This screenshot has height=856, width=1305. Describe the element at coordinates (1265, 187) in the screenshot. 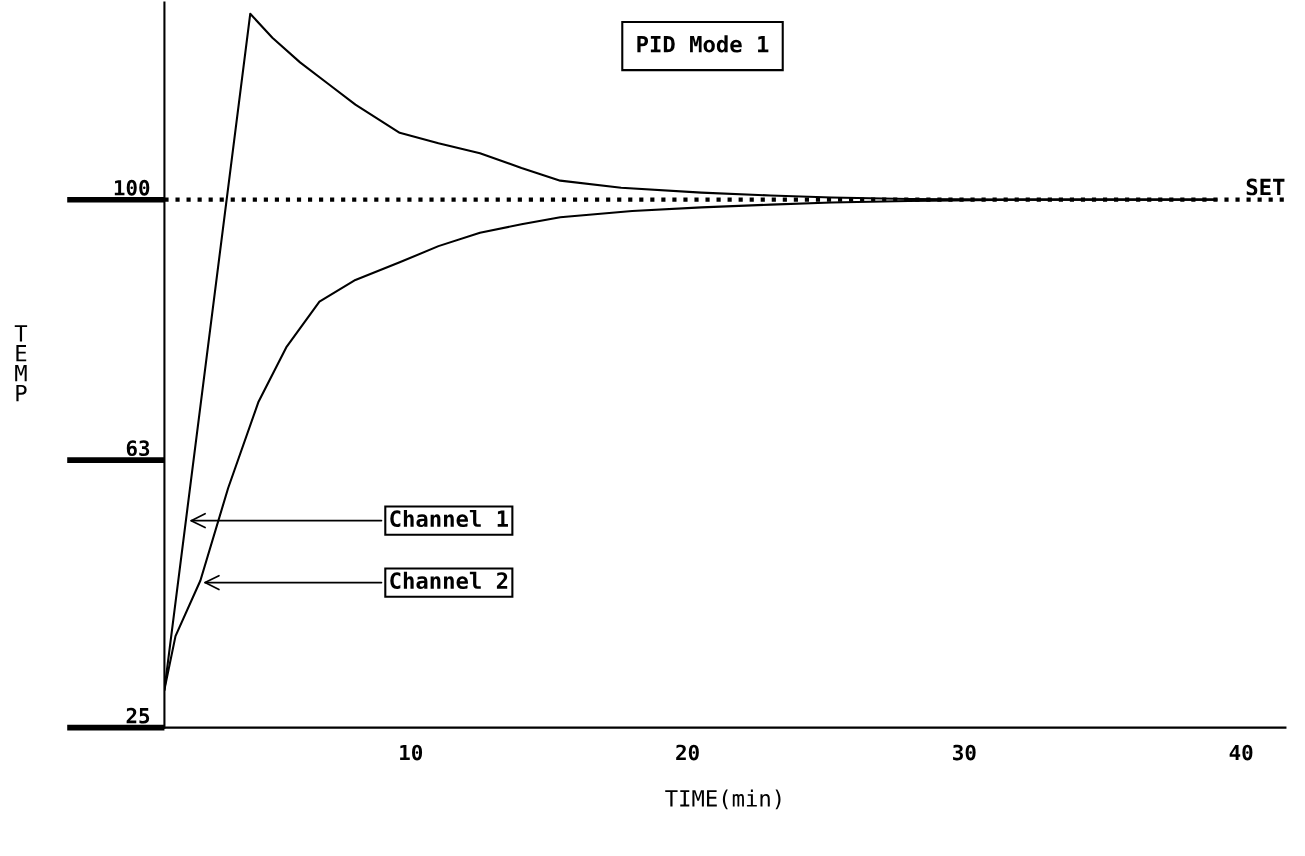

I see `ref-line-label: SET` at that location.